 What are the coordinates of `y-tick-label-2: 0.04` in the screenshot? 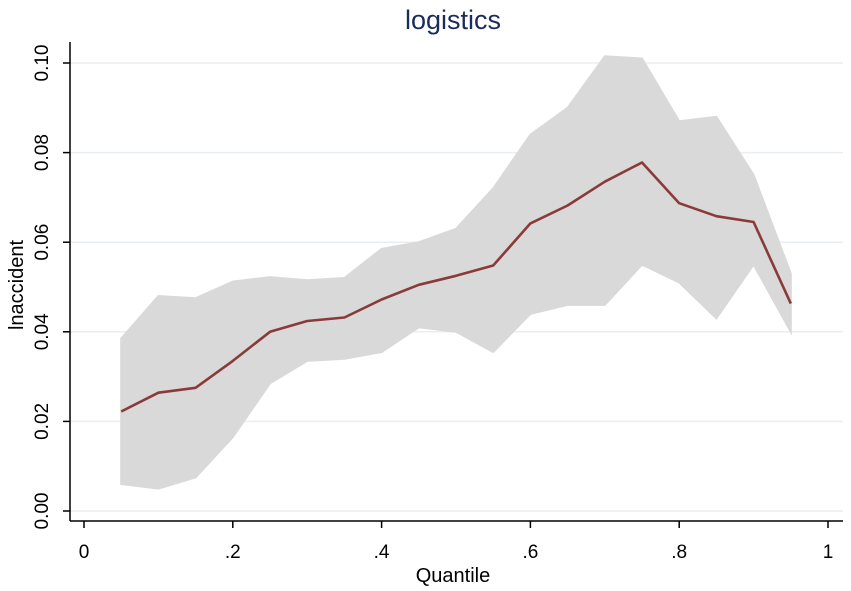 It's located at (42, 331).